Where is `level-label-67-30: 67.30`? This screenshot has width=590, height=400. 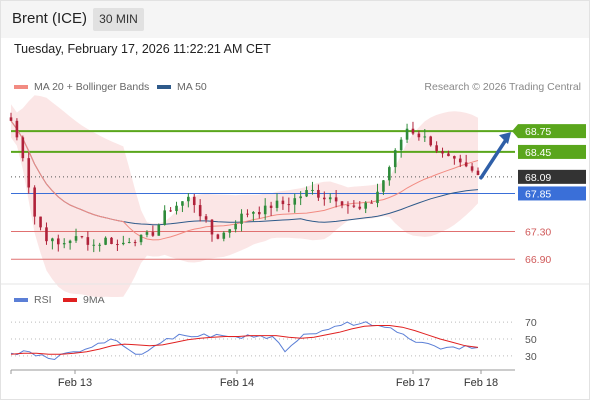
level-label-67-30: 67.30 is located at coordinates (538, 233).